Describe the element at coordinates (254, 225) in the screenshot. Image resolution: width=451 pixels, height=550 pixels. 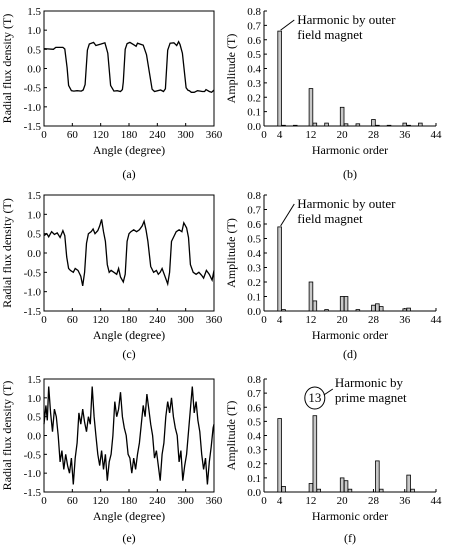
I see `chart-d-y-tick-label: 0.6` at that location.